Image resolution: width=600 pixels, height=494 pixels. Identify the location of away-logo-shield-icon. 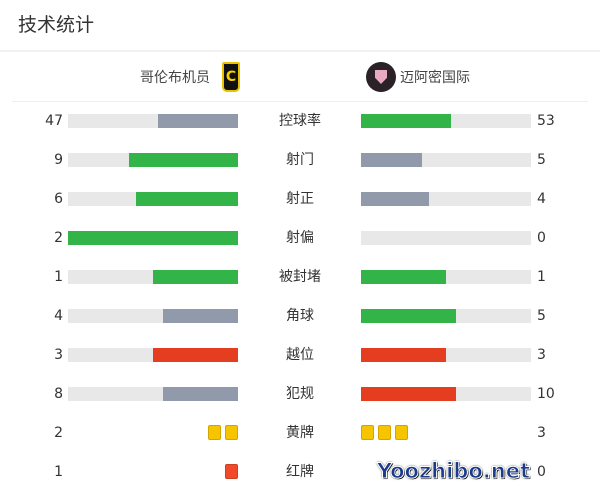
(381, 77).